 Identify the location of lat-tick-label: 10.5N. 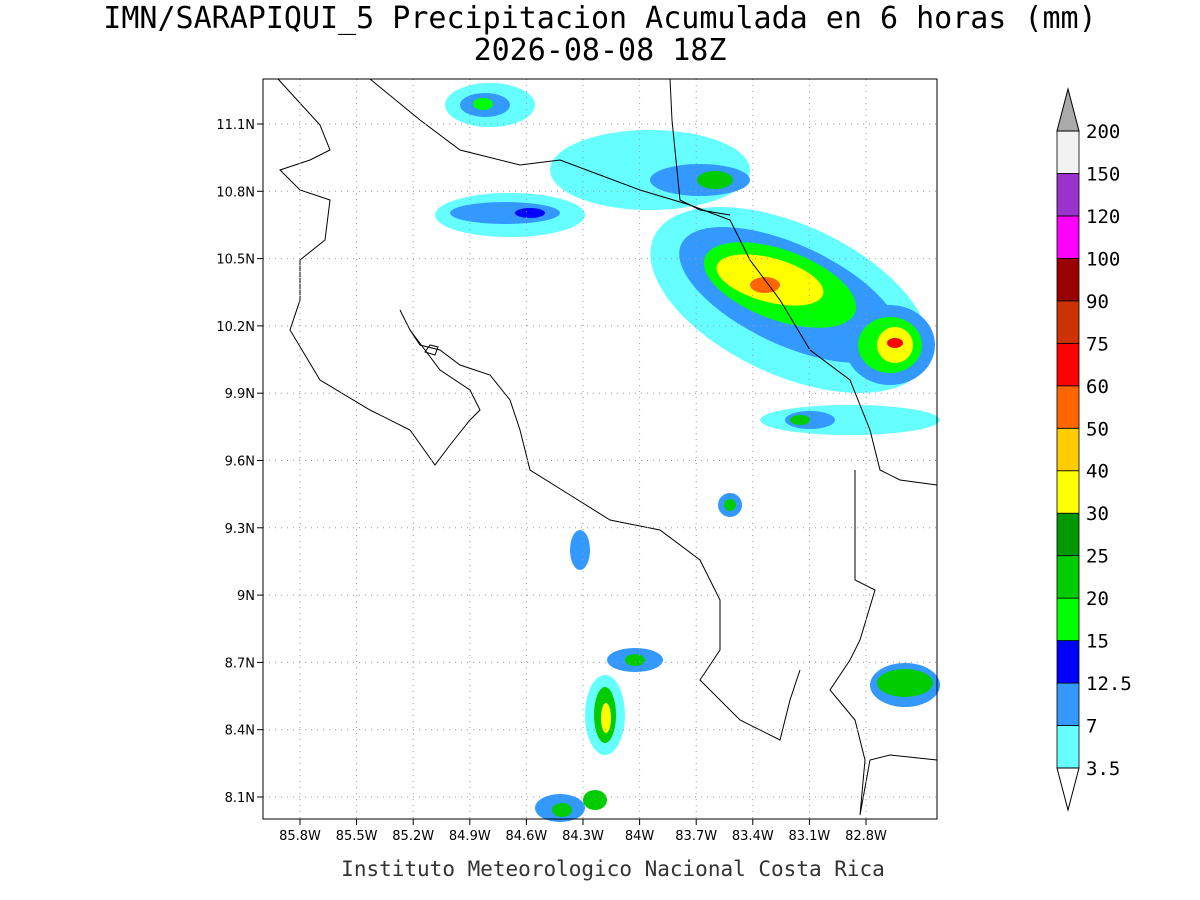
(235, 260).